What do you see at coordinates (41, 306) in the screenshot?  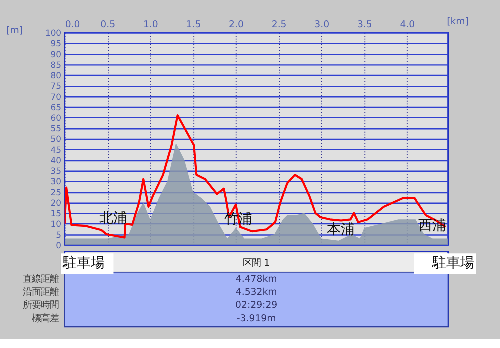 I see `text: 所要時間` at bounding box center [41, 306].